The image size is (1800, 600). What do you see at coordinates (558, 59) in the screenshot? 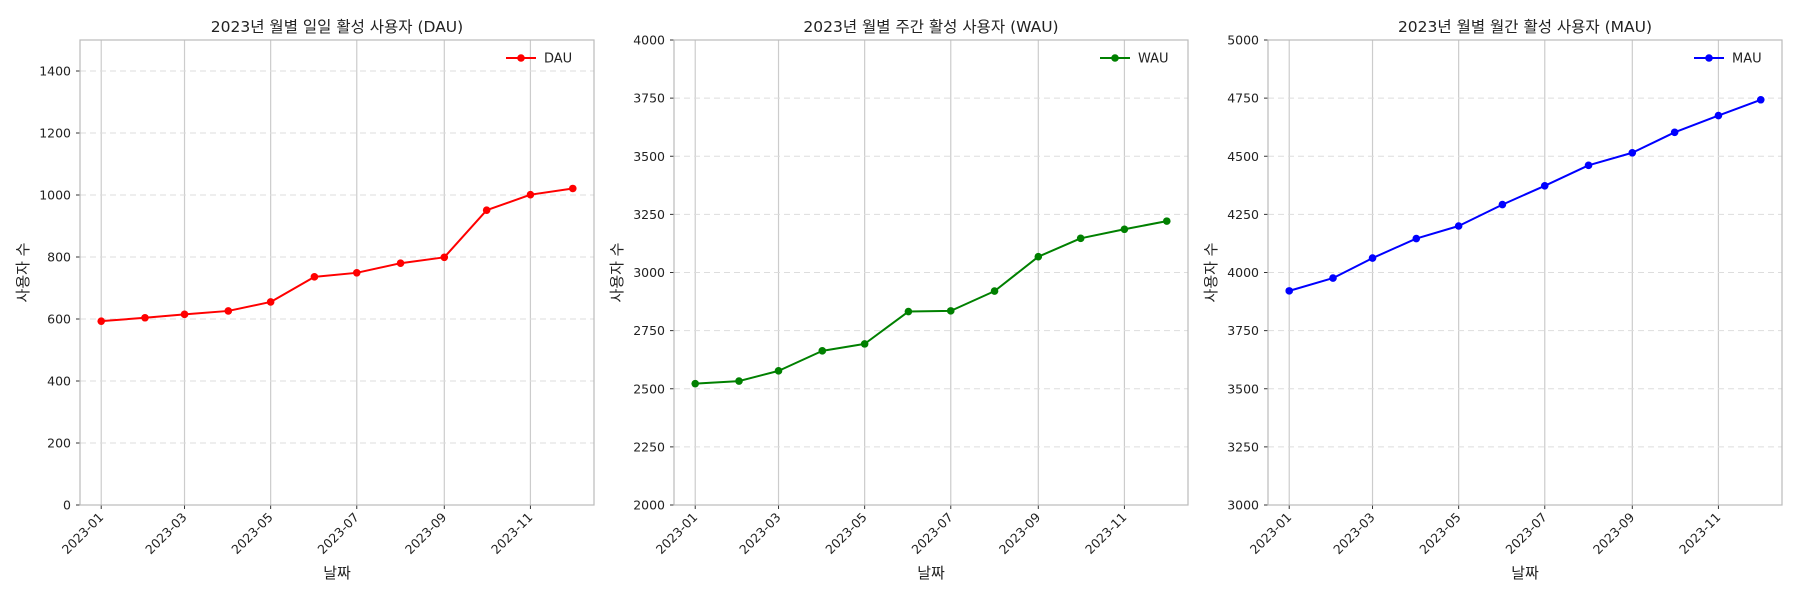
I see `chart-1-legend-label: DAU` at bounding box center [558, 59].